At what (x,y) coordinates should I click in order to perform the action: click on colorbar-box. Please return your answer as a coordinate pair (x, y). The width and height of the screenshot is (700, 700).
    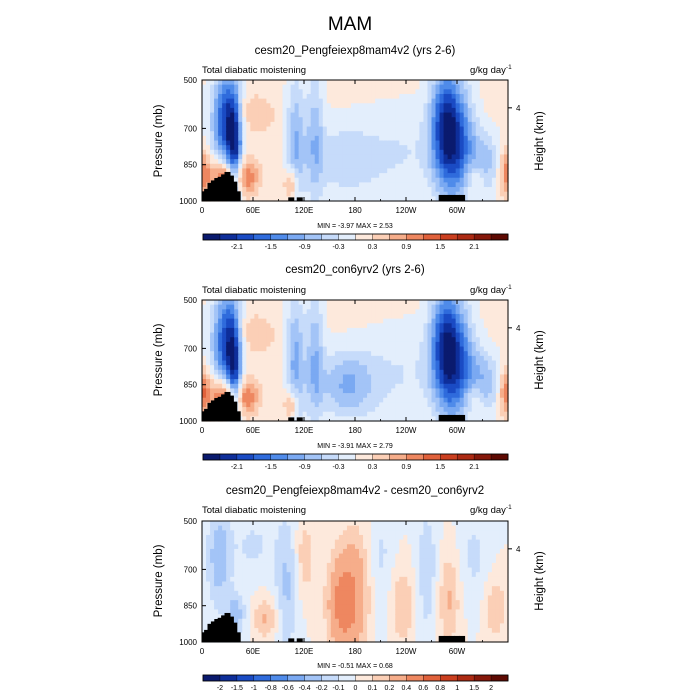
    Looking at the image, I should click on (347, 237).